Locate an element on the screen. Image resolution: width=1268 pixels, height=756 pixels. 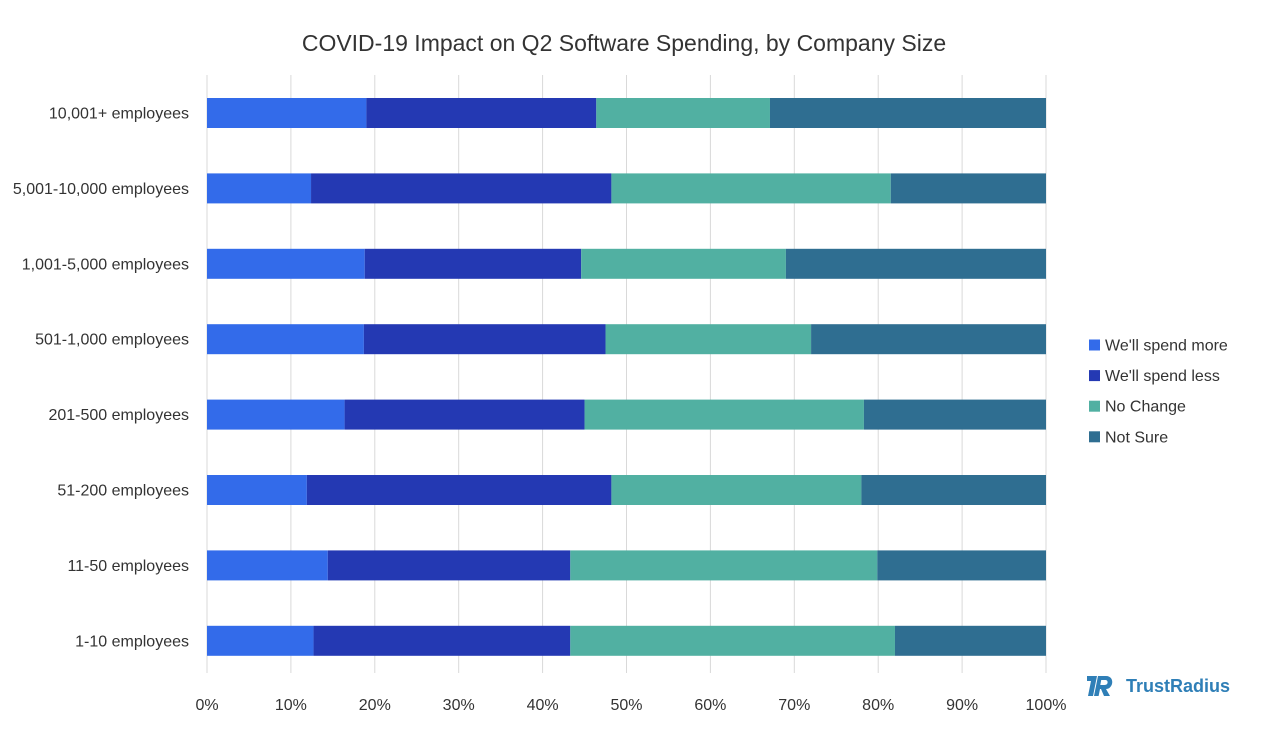
x-tick-label: 100% is located at coordinates (1046, 705).